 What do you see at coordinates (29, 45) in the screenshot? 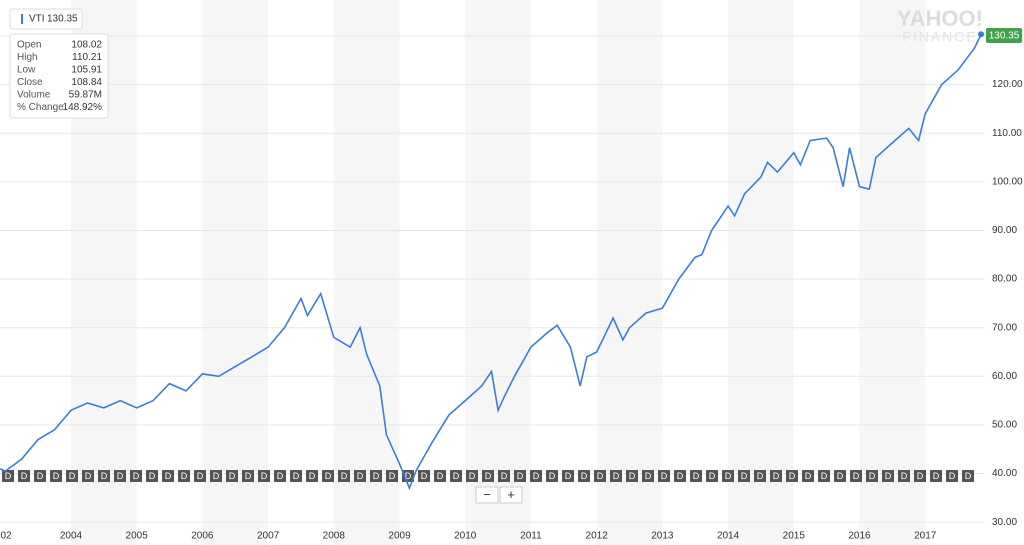
I see `tooltip-key: Open` at bounding box center [29, 45].